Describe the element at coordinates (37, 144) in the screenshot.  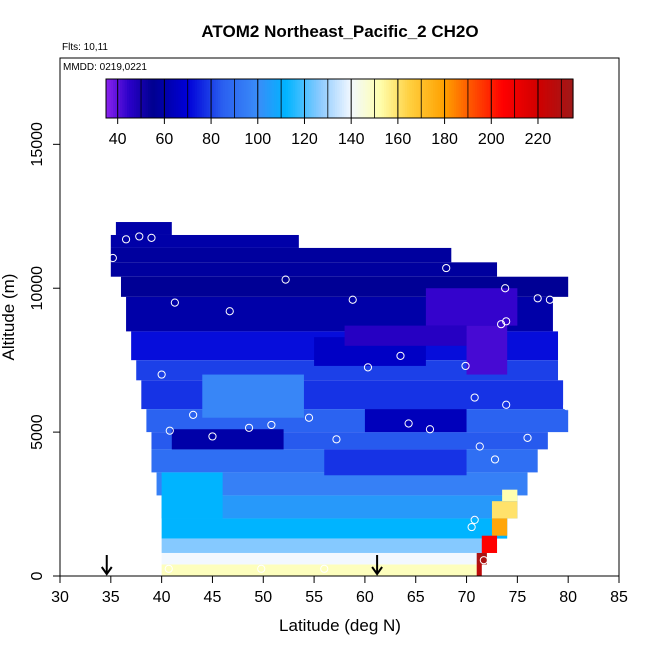
I see `y-tick-label: 15000` at that location.